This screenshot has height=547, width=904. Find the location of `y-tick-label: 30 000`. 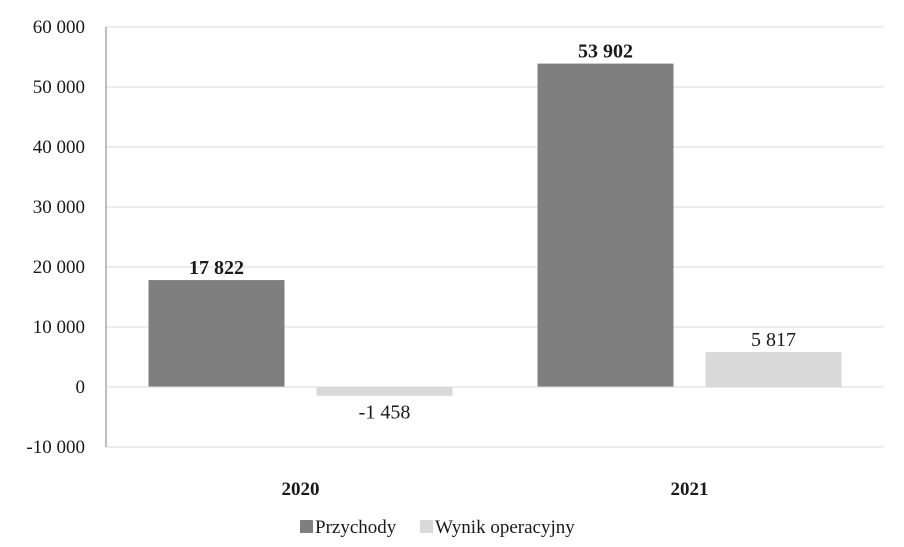

y-tick-label: 30 000 is located at coordinates (59, 207).